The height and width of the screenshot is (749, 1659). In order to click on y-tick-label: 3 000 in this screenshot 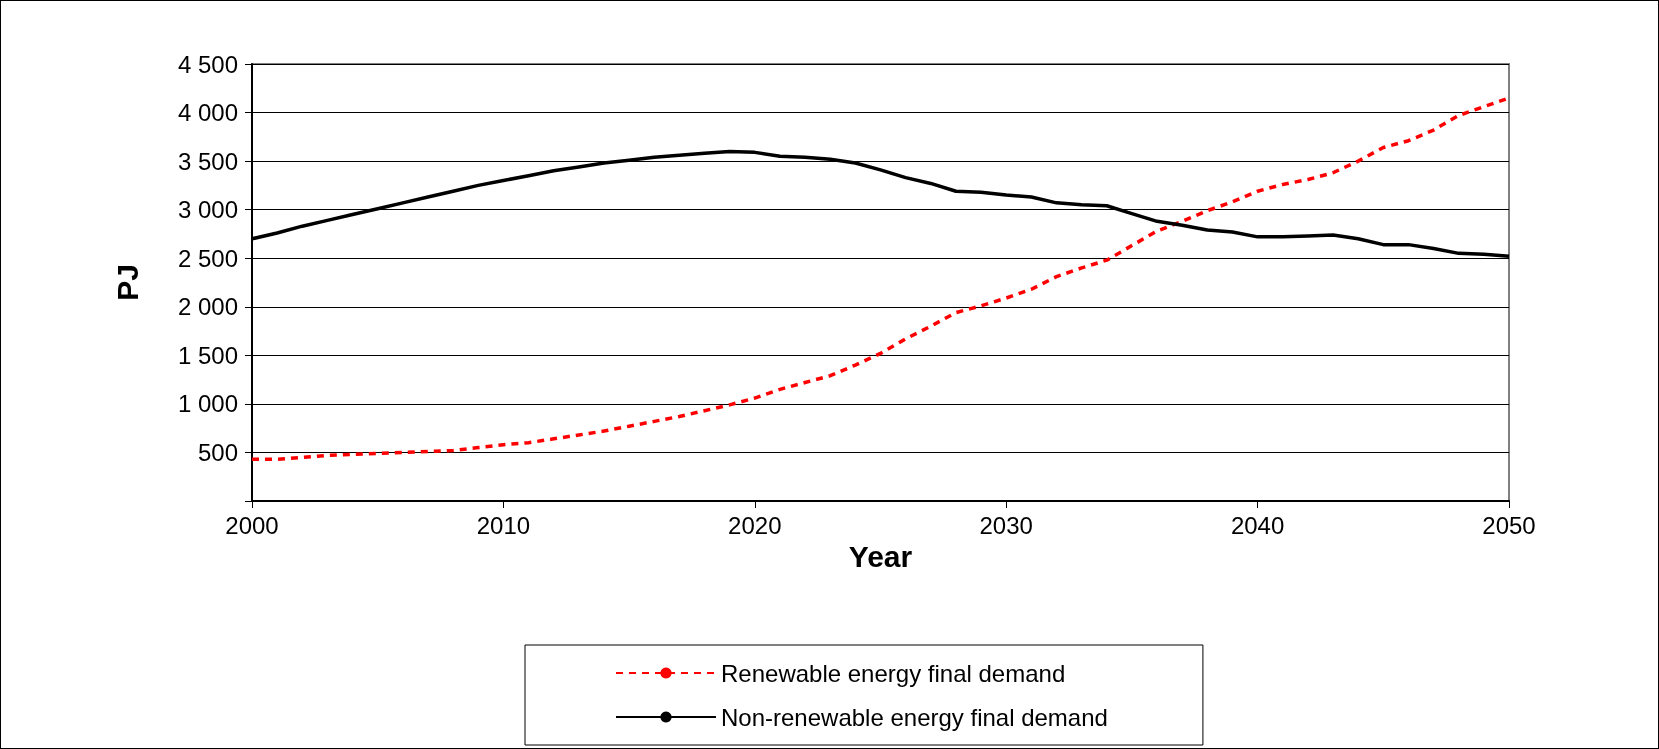, I will do `click(207, 210)`.